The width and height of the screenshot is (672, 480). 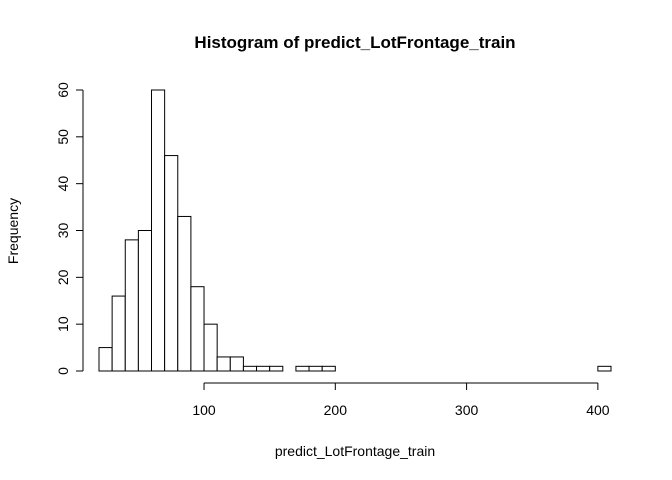 What do you see at coordinates (63, 231) in the screenshot?
I see `y-tick-label: 30` at bounding box center [63, 231].